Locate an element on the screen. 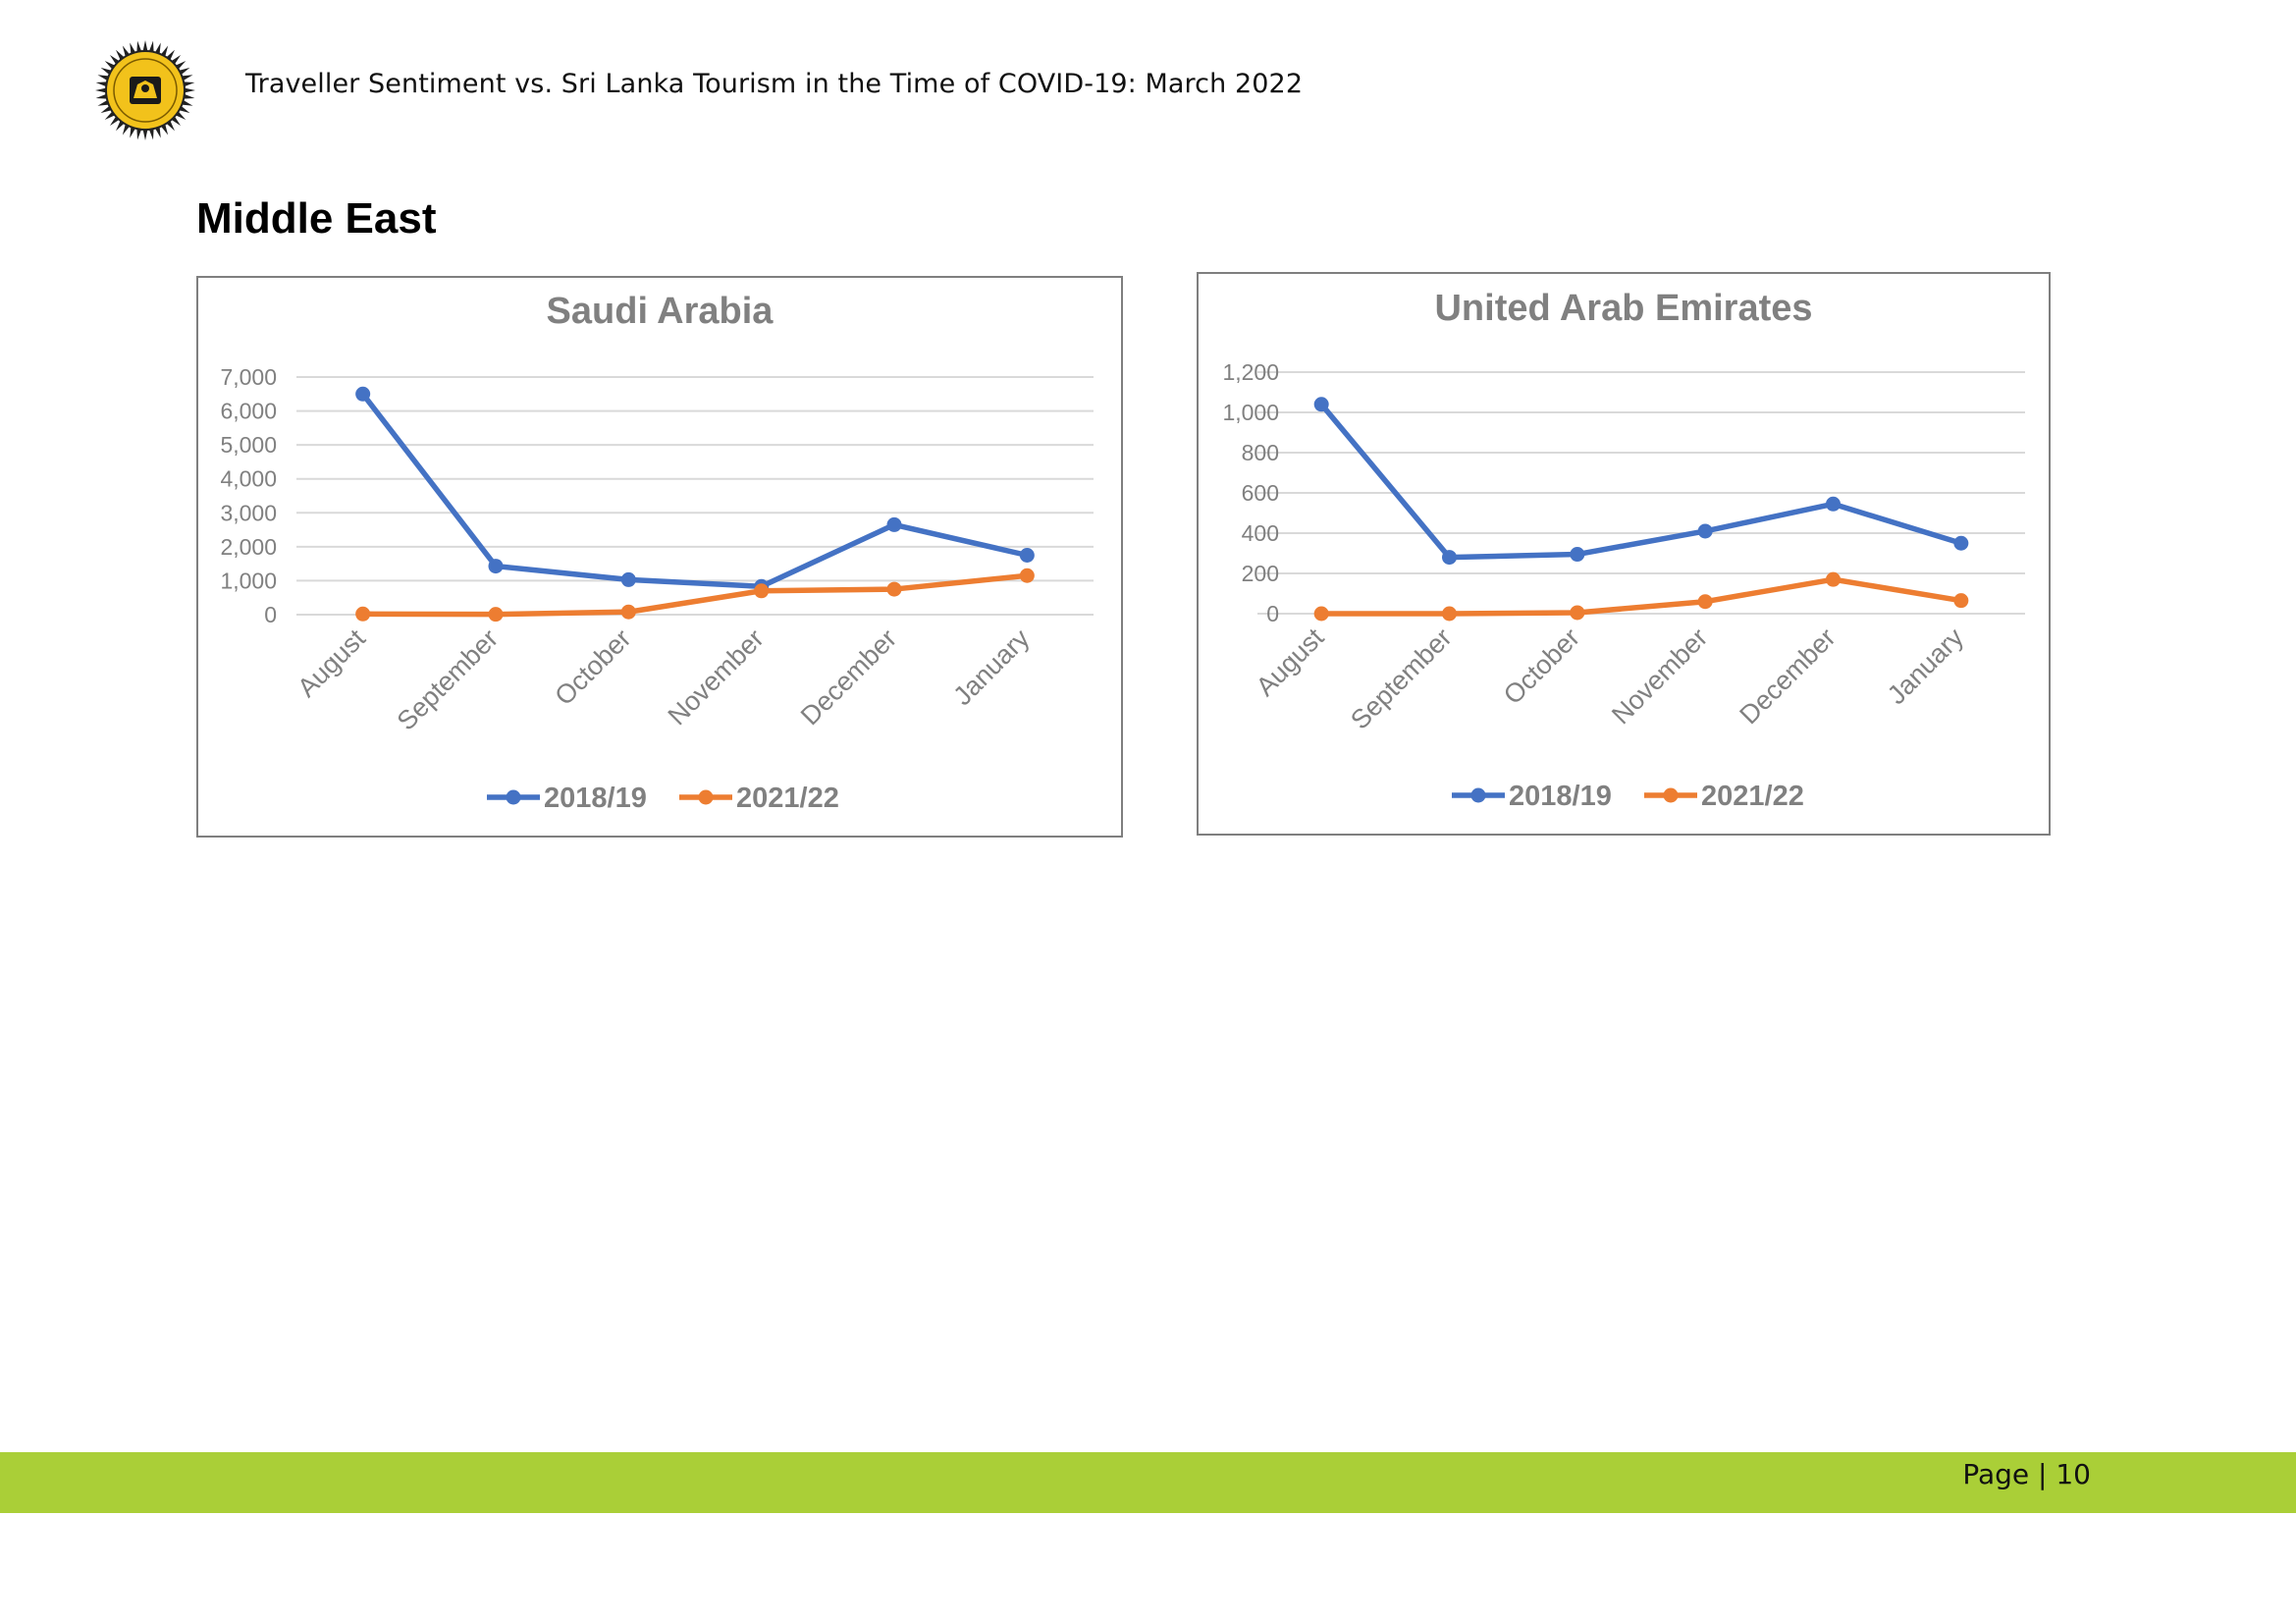 The width and height of the screenshot is (2296, 1624). y-tick-label: 4,000 is located at coordinates (249, 479).